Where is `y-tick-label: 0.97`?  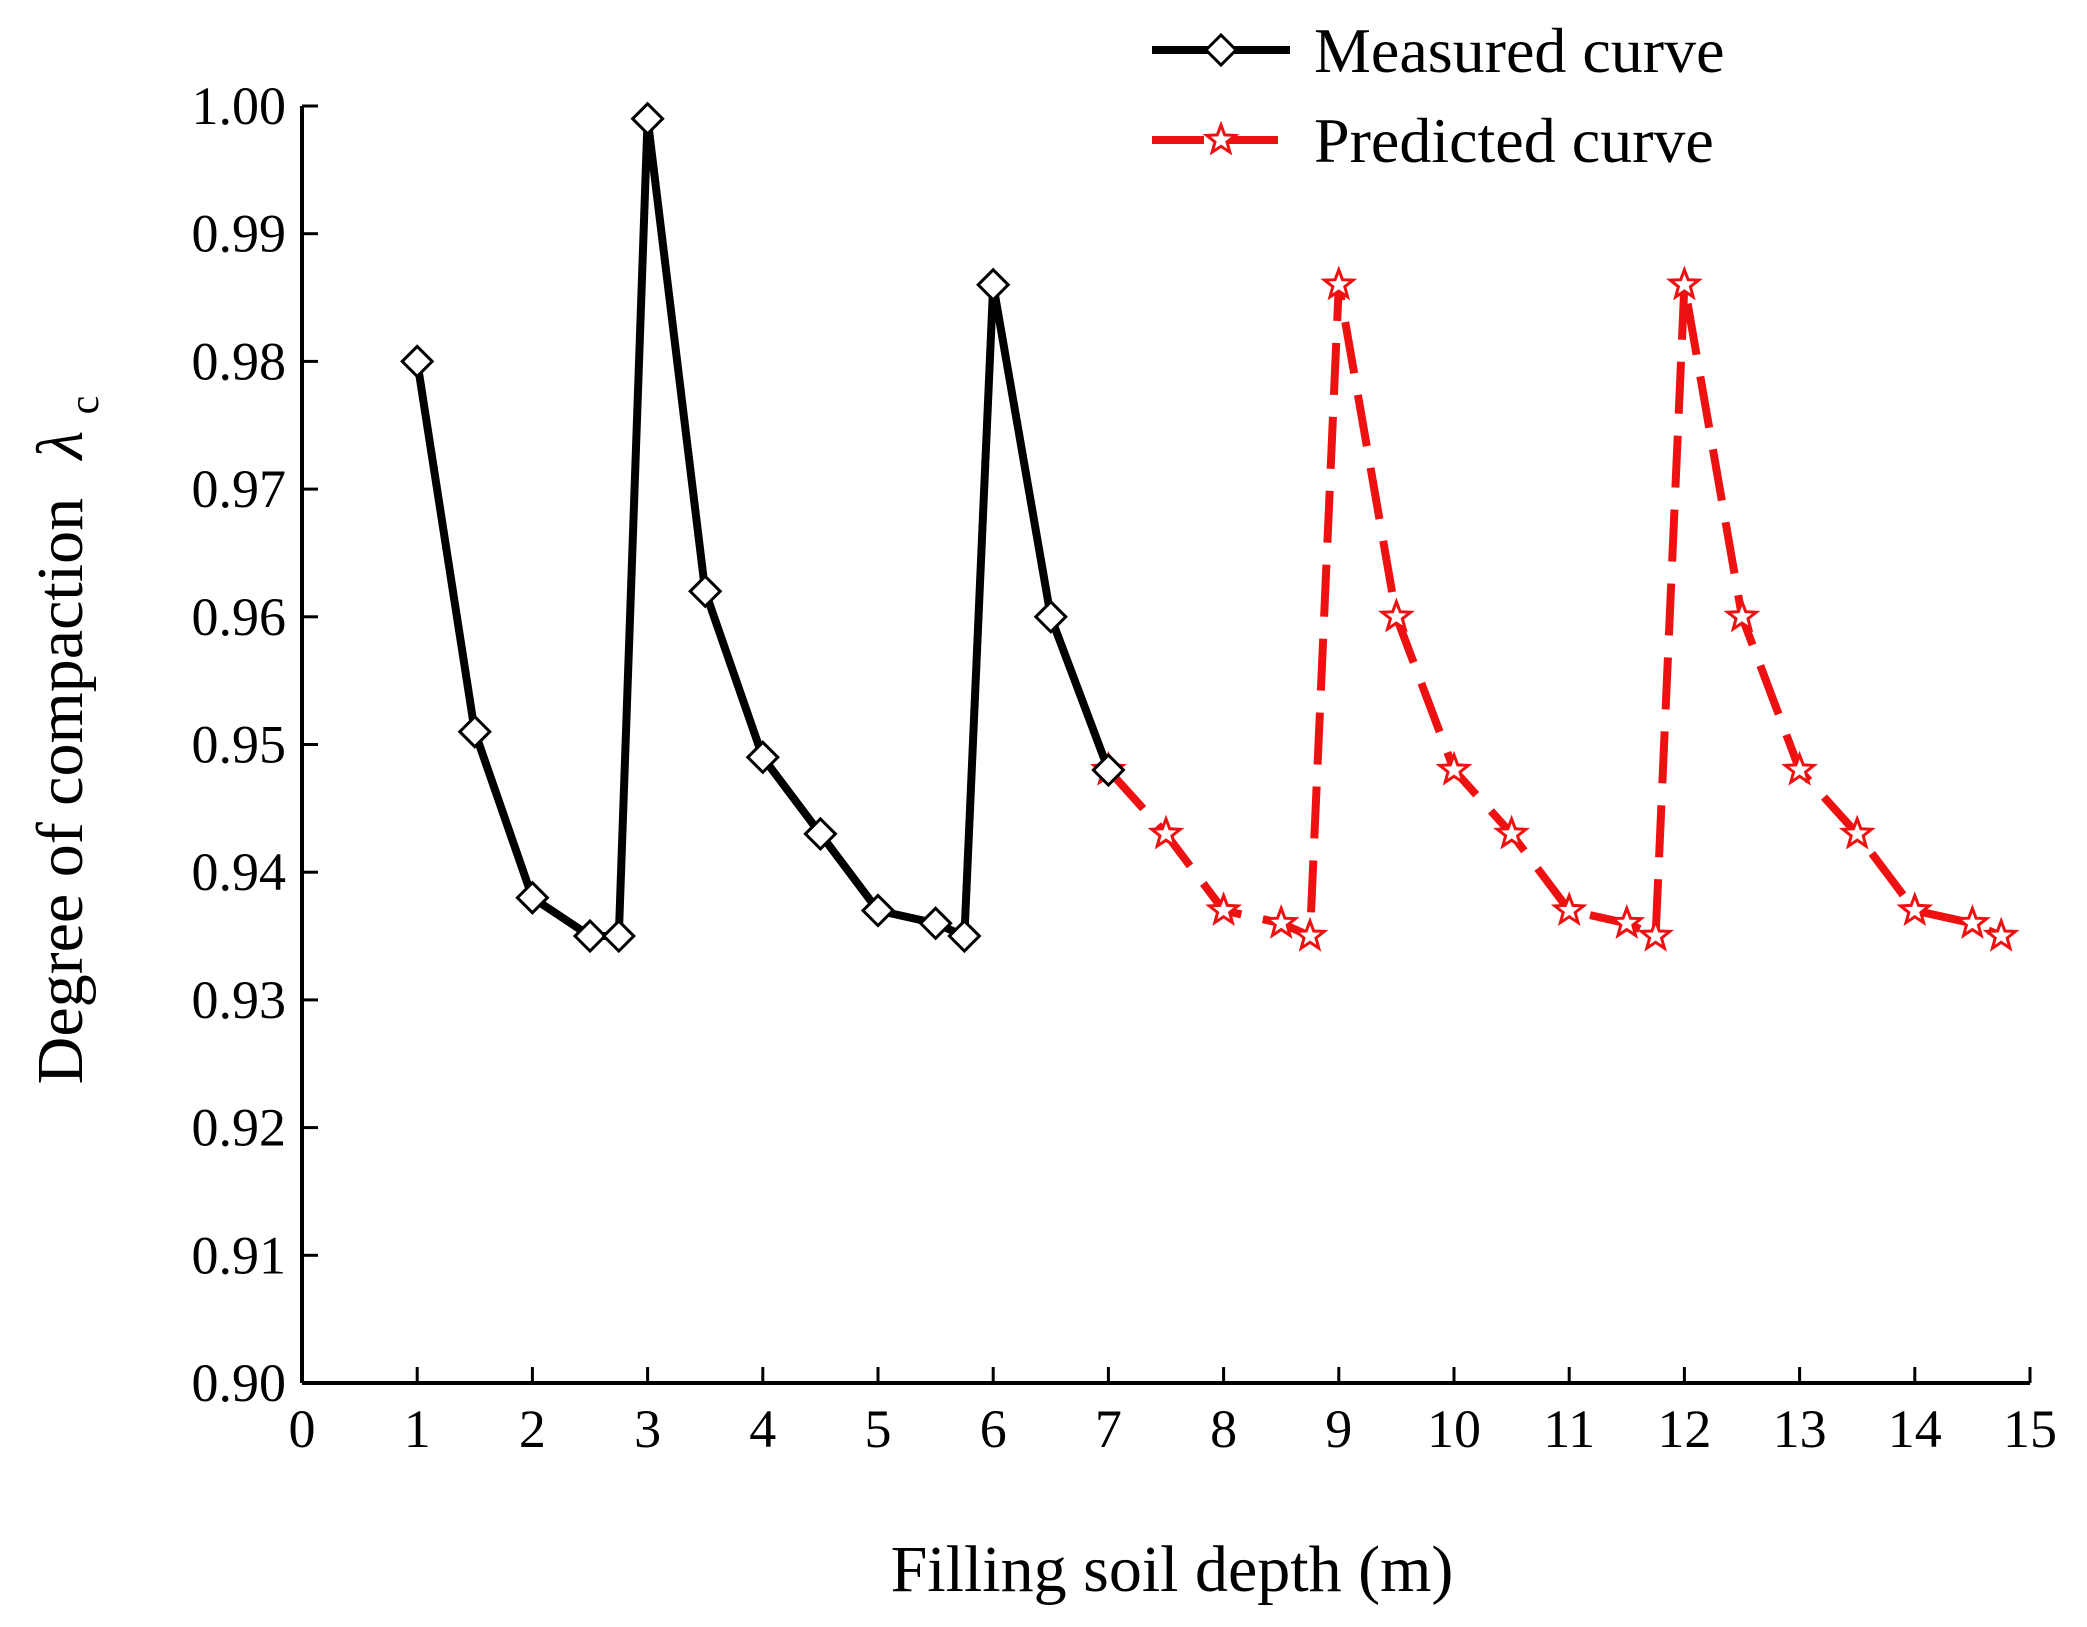 y-tick-label: 0.97 is located at coordinates (239, 489).